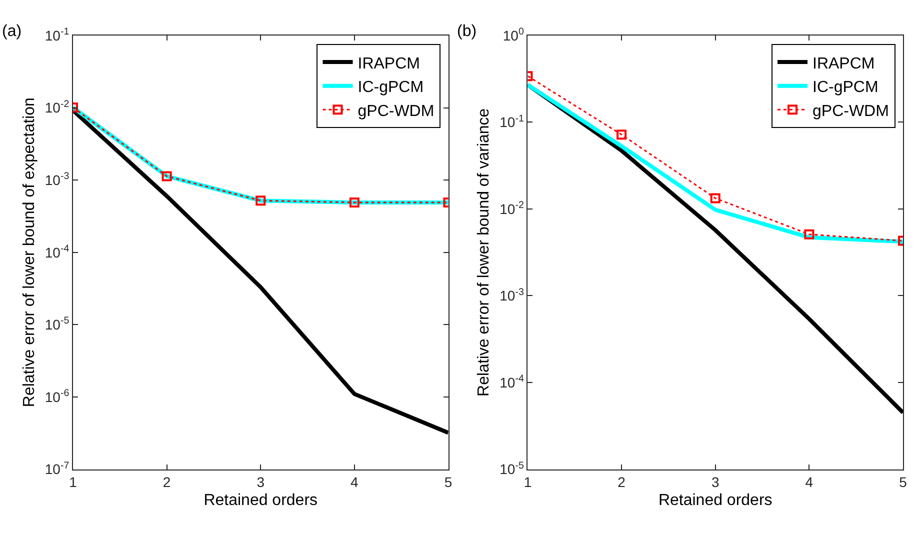 This screenshot has height=548, width=923. I want to click on y-tick-label: 10$^{-7}$, so click(57, 469).